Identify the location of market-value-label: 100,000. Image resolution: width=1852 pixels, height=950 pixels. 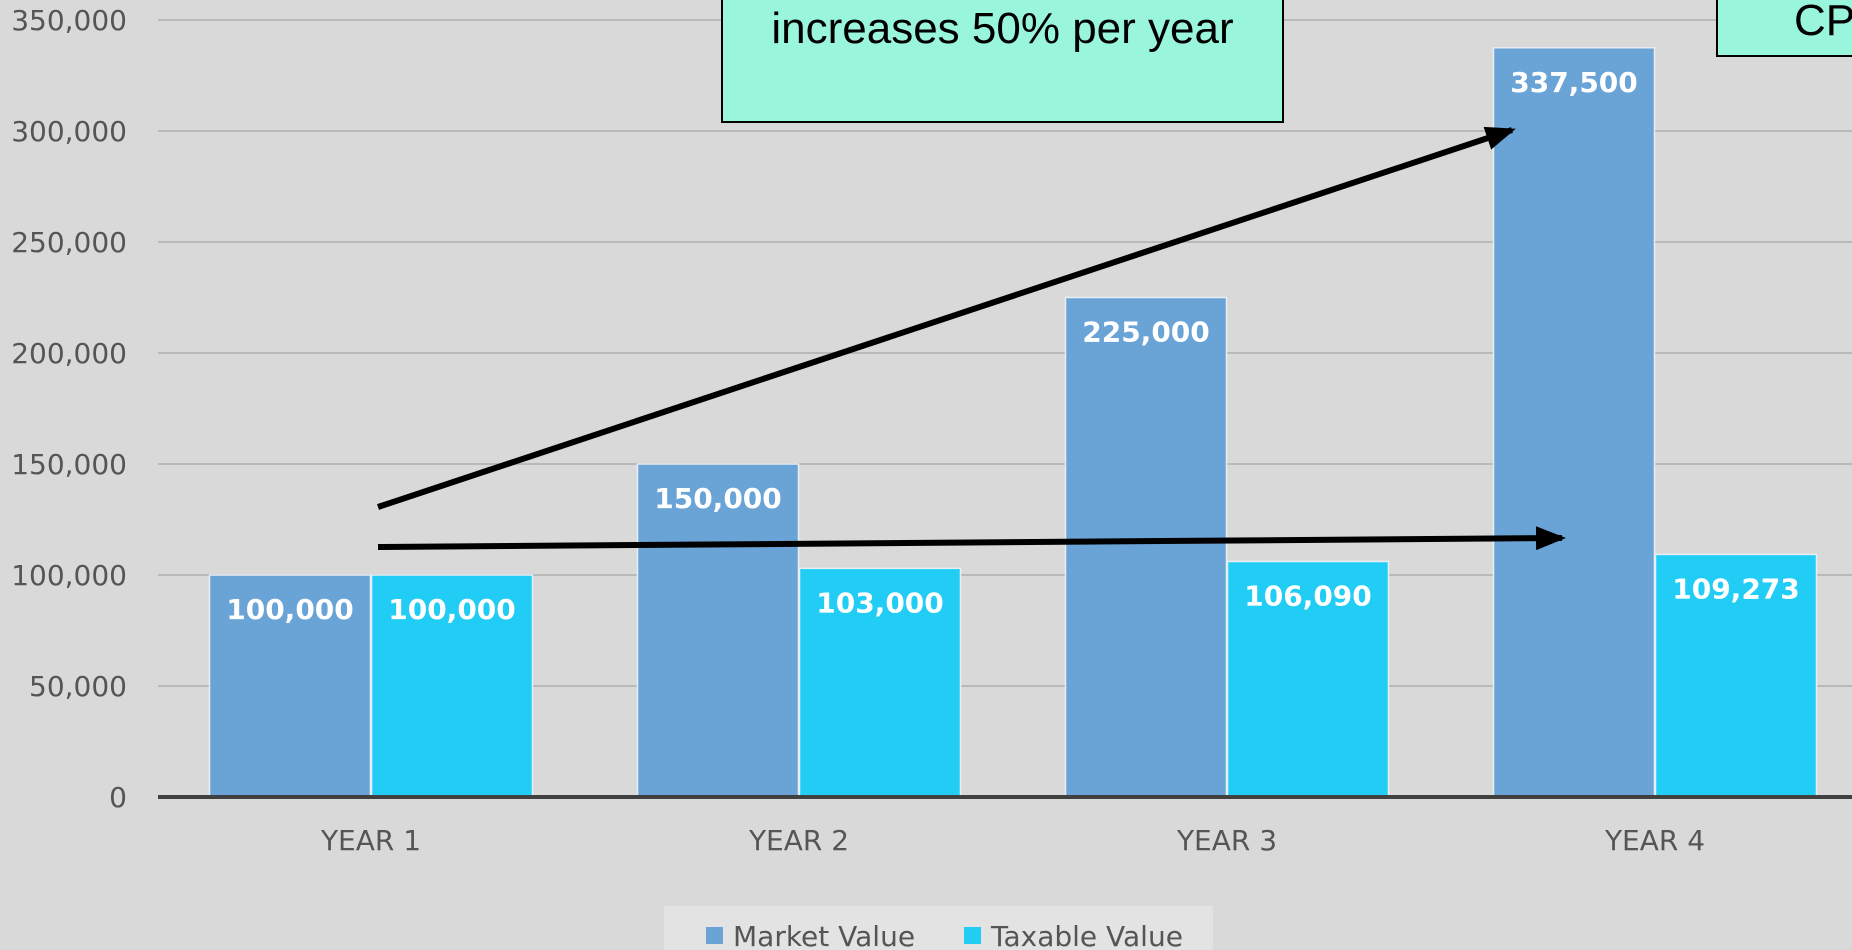
(290, 609).